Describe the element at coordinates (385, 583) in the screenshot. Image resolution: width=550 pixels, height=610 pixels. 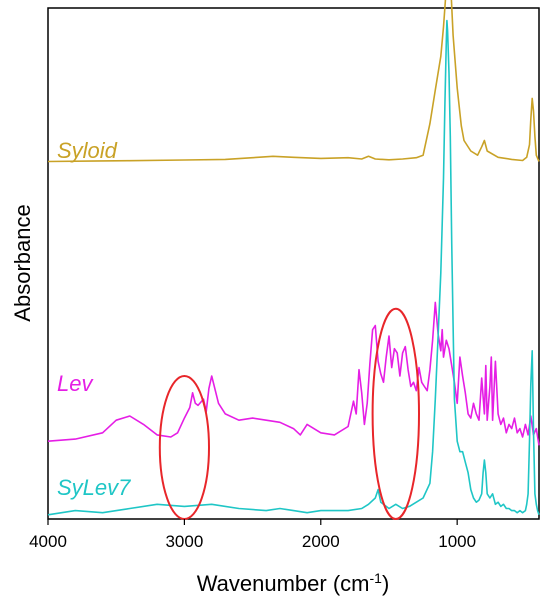
I see `x-axis-title-tail: )` at that location.